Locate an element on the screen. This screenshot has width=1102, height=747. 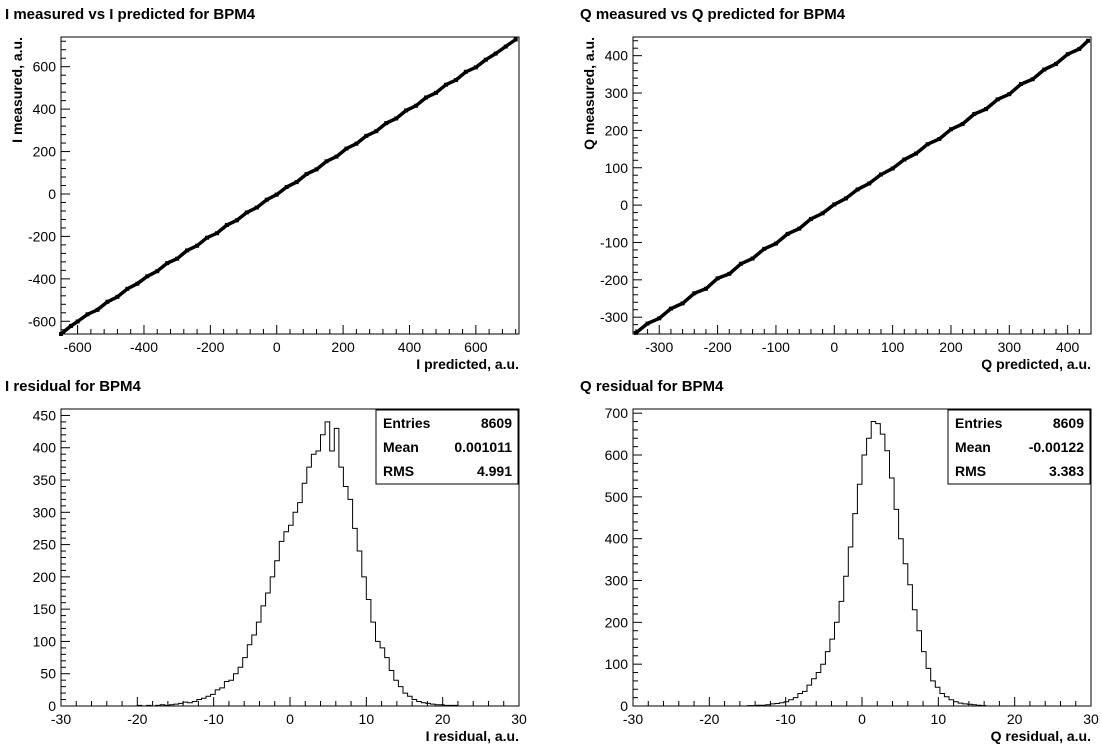
y-tick-label: -100 is located at coordinates (614, 242).